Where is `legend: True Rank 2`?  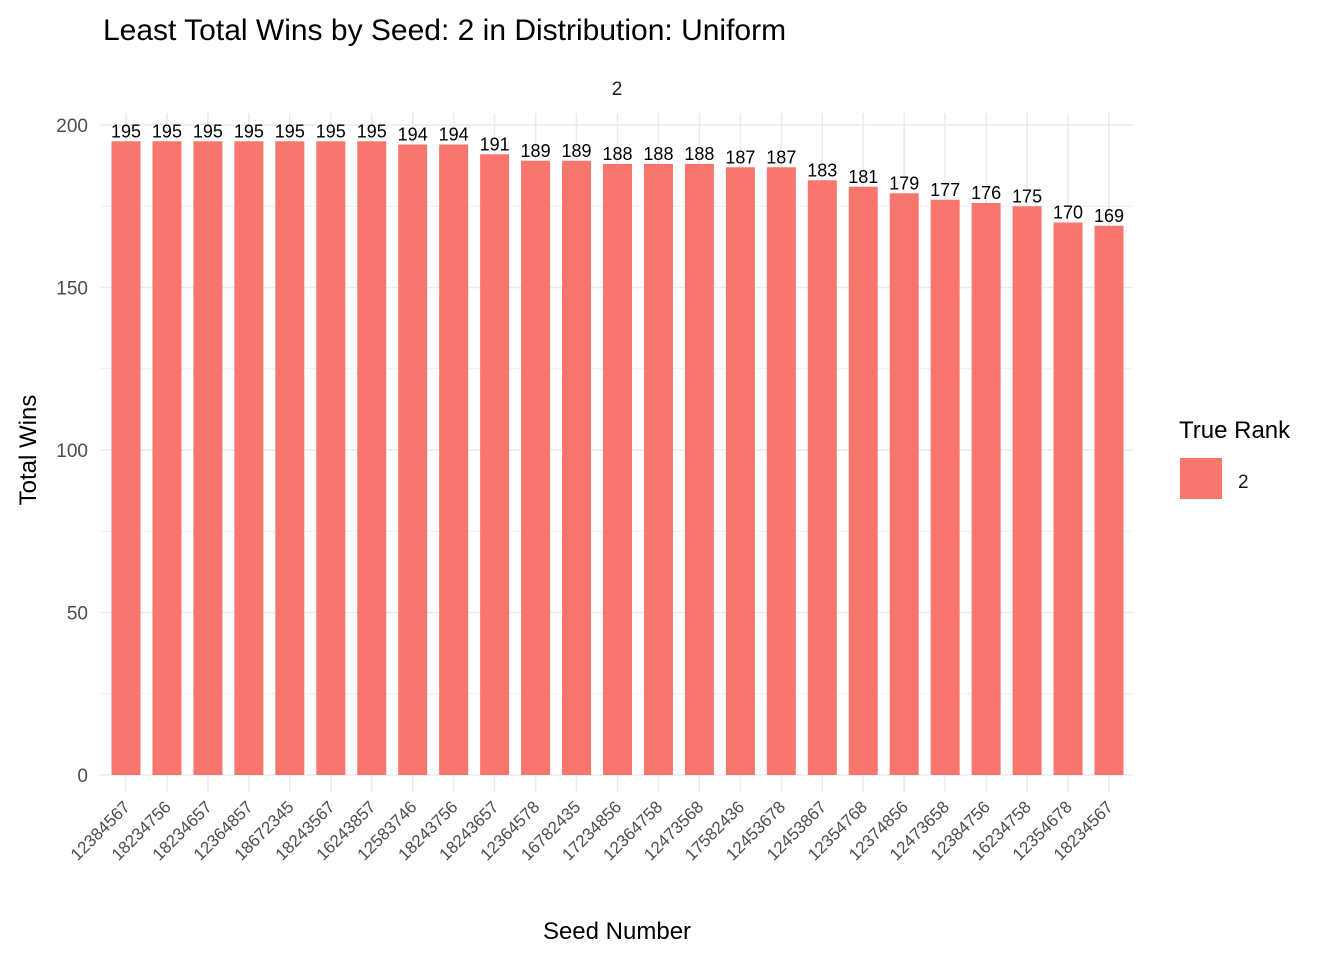 legend: True Rank 2 is located at coordinates (1235, 458).